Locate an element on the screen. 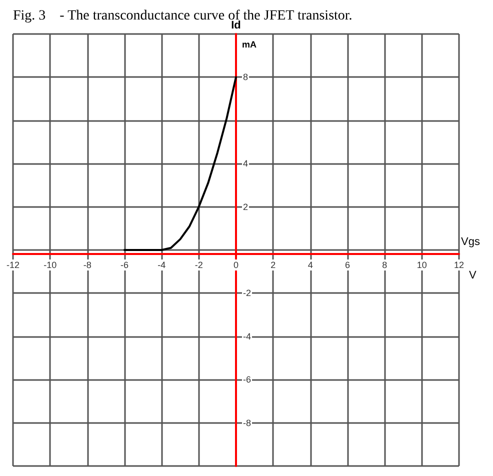  line-series is located at coordinates (180, 163).